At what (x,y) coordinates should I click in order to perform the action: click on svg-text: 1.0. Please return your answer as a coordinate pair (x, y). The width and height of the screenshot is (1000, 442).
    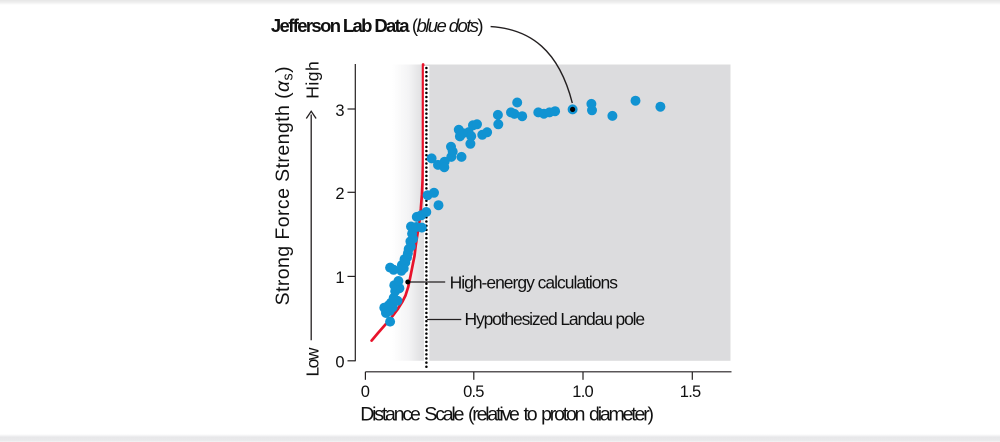
    Looking at the image, I should click on (582, 392).